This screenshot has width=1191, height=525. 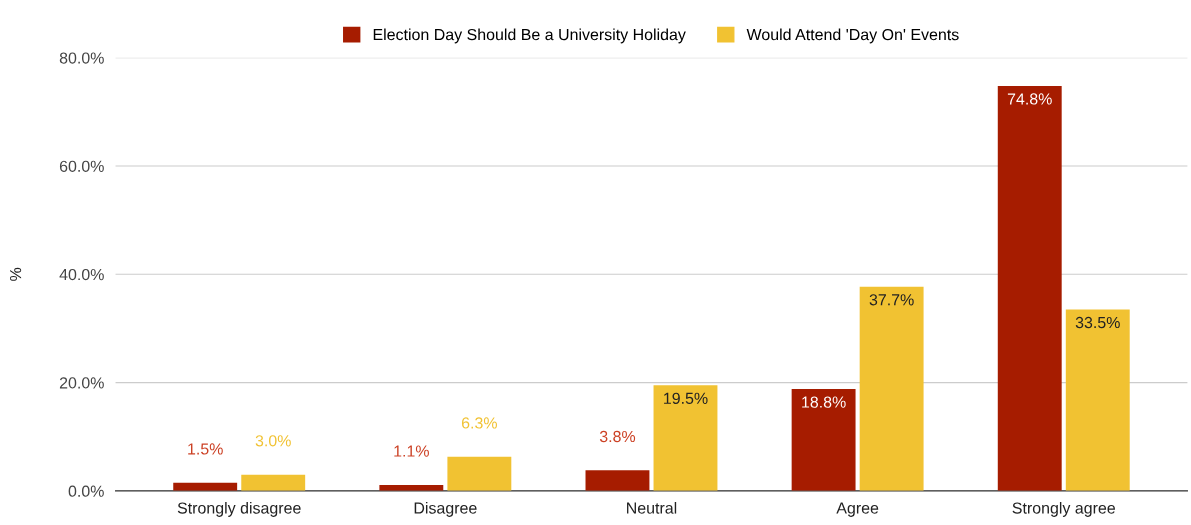 I want to click on data-label: 3.8%, so click(x=617, y=436).